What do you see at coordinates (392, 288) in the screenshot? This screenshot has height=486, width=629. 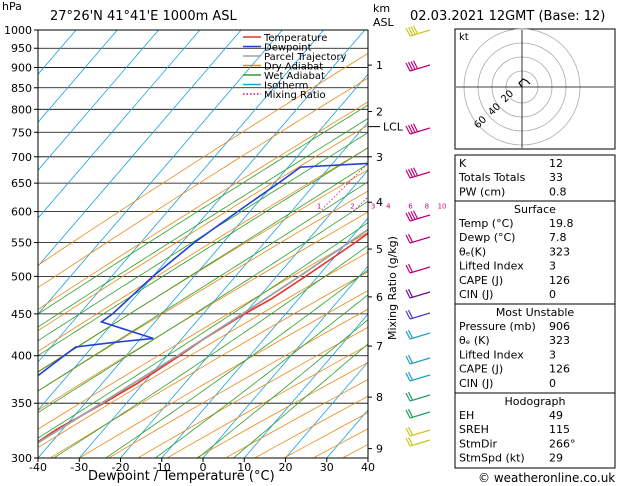 I see `mixing-ratio-axis-label: Mixing Ratio (g/kg)` at bounding box center [392, 288].